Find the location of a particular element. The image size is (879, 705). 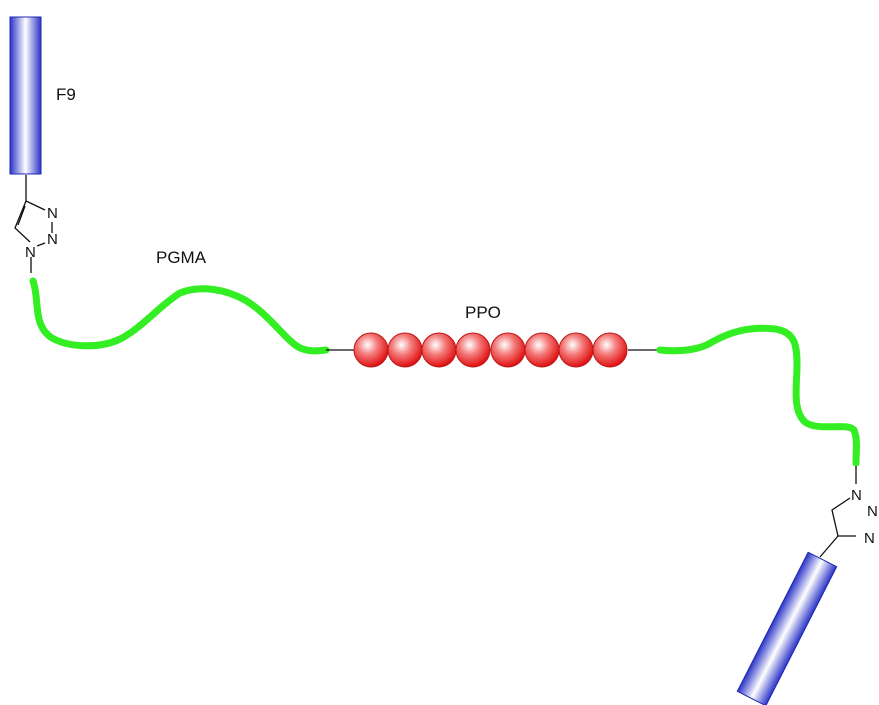

triazole-top-n-lower: N is located at coordinates (30, 252).